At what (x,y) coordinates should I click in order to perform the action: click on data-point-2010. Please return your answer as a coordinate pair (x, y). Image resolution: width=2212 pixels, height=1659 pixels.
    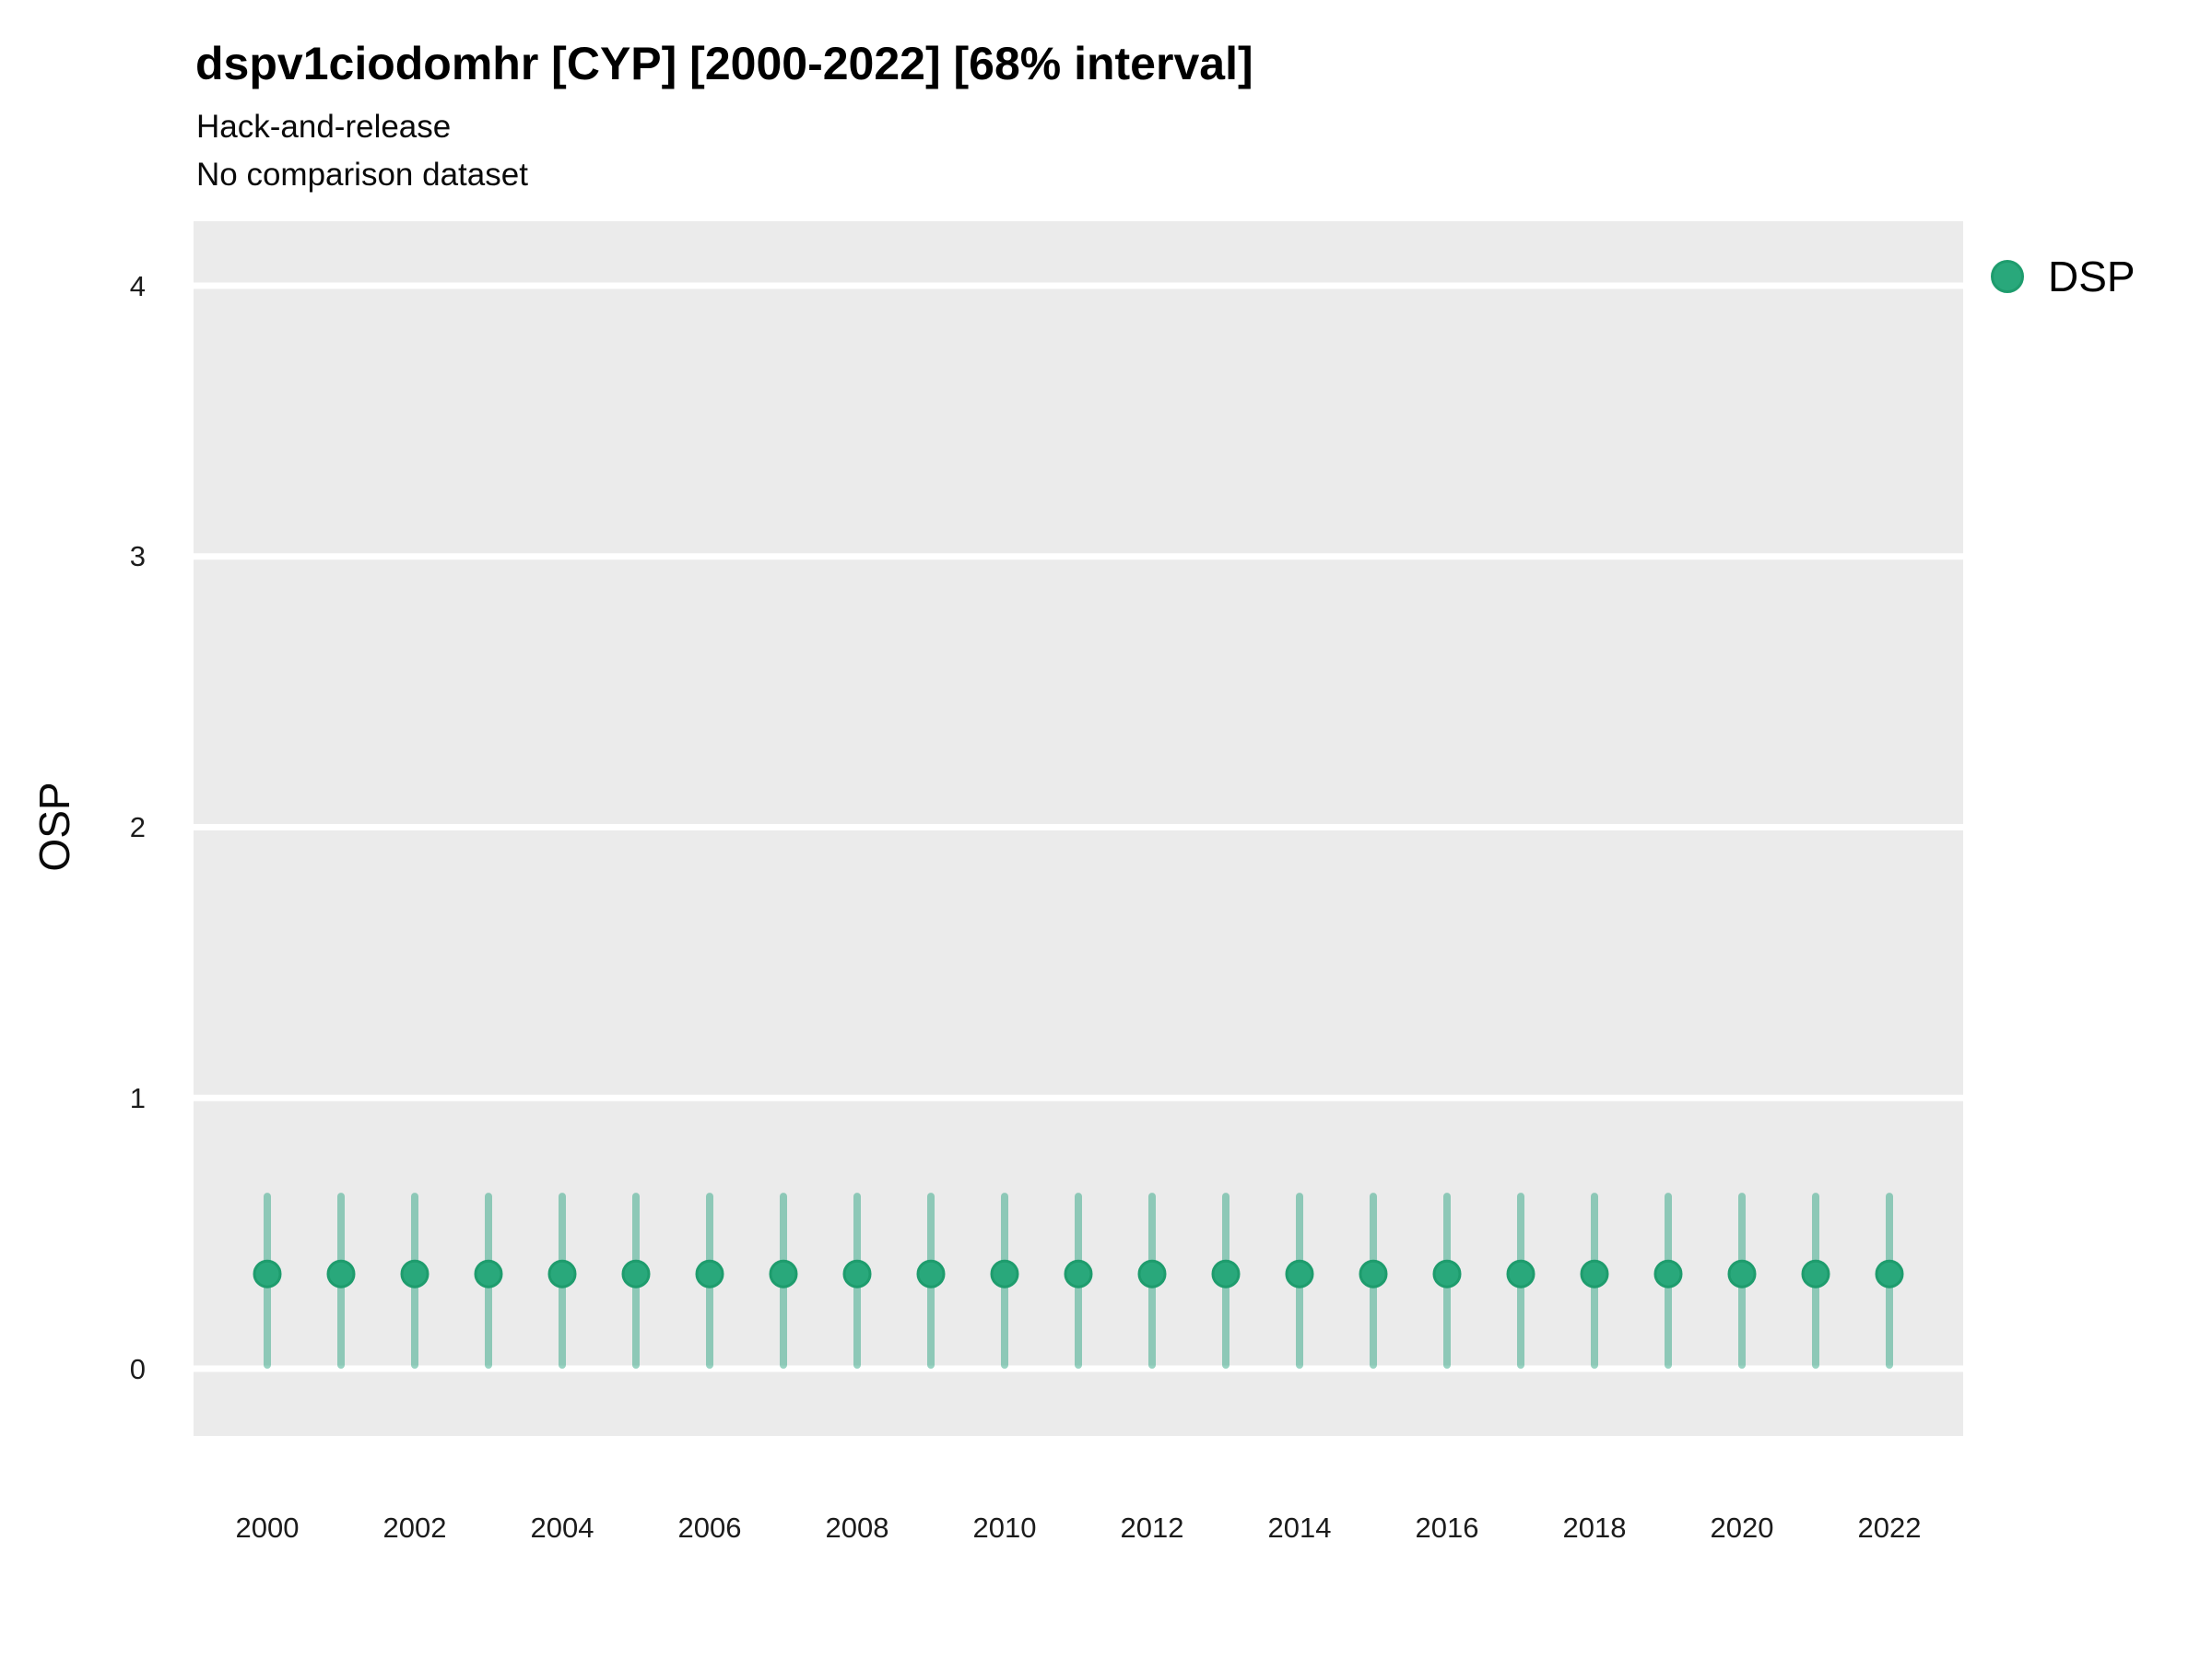
    Looking at the image, I should click on (1004, 1273).